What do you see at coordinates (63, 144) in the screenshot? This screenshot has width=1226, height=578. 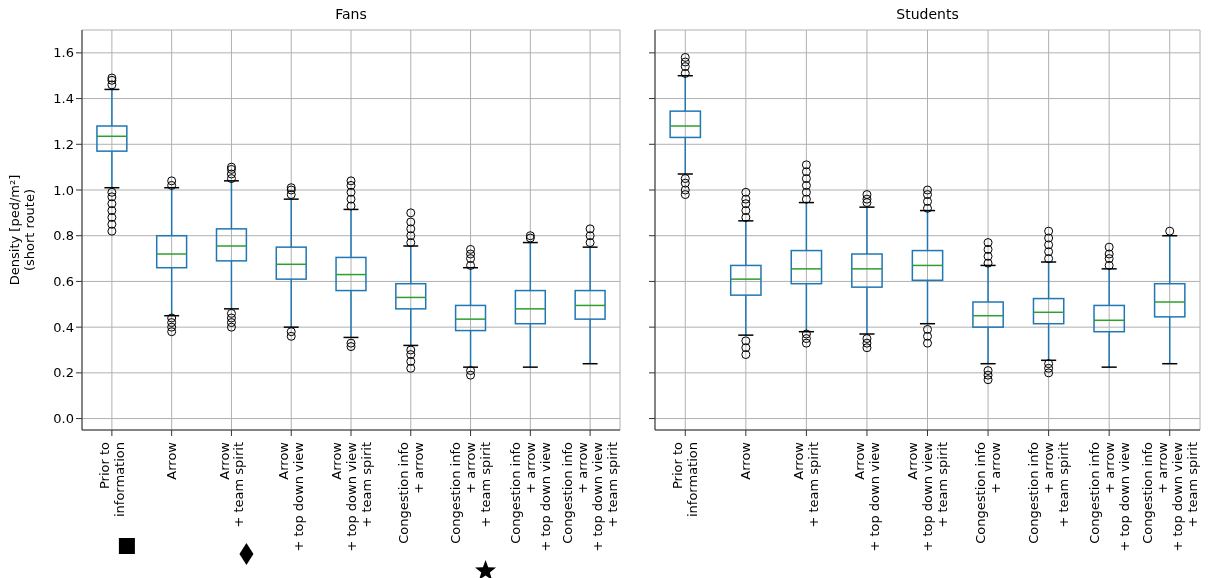 I see `y-tick-label: 1.2` at bounding box center [63, 144].